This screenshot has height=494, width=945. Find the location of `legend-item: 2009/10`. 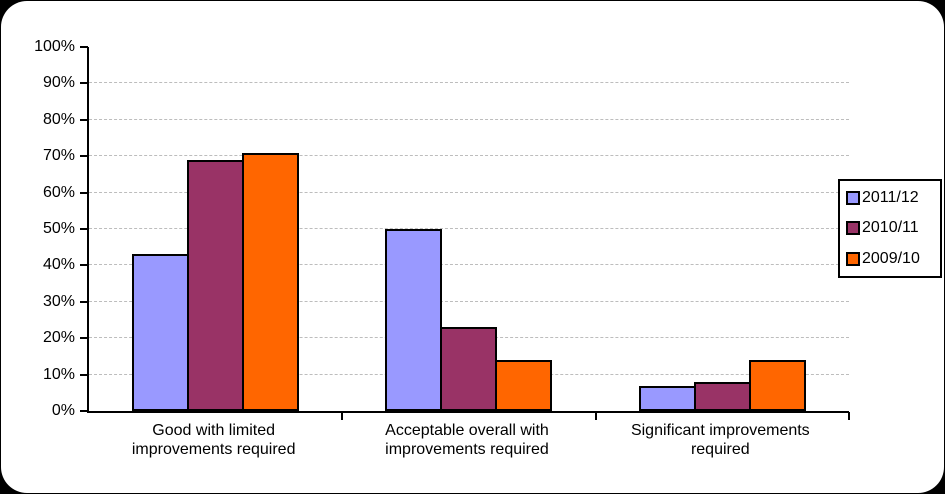

legend-item: 2009/10 is located at coordinates (892, 258).